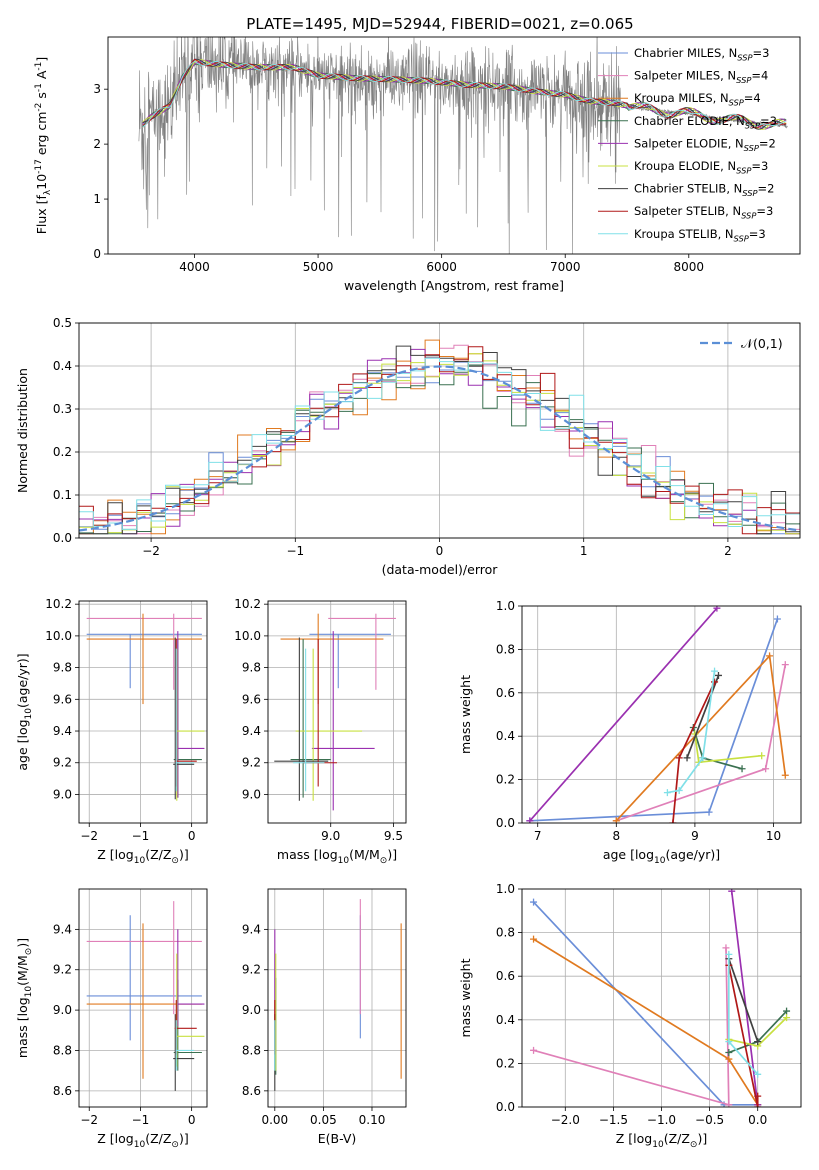 The height and width of the screenshot is (1170, 819). Describe the element at coordinates (89, 836) in the screenshot. I see `x-tick-label: −2` at that location.